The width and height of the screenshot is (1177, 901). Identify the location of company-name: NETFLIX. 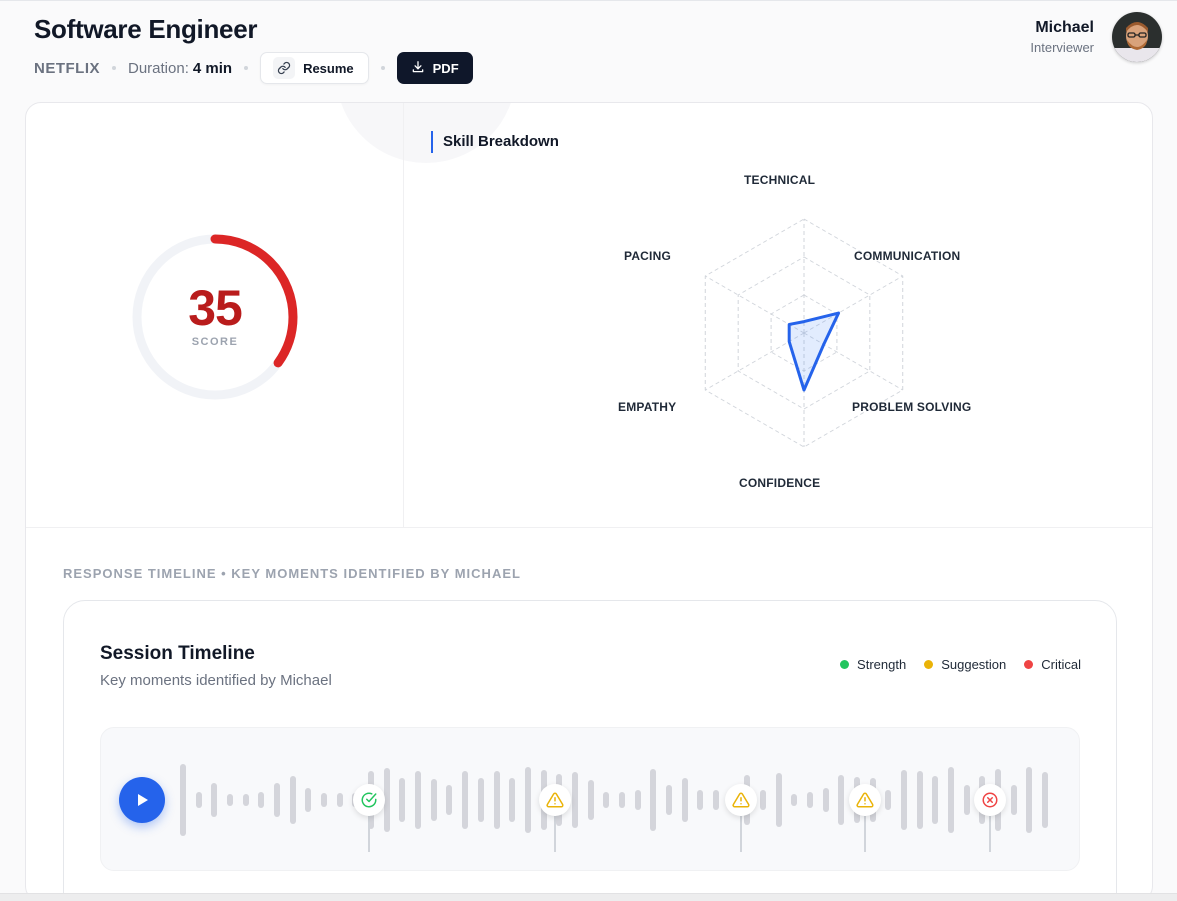
(67, 68).